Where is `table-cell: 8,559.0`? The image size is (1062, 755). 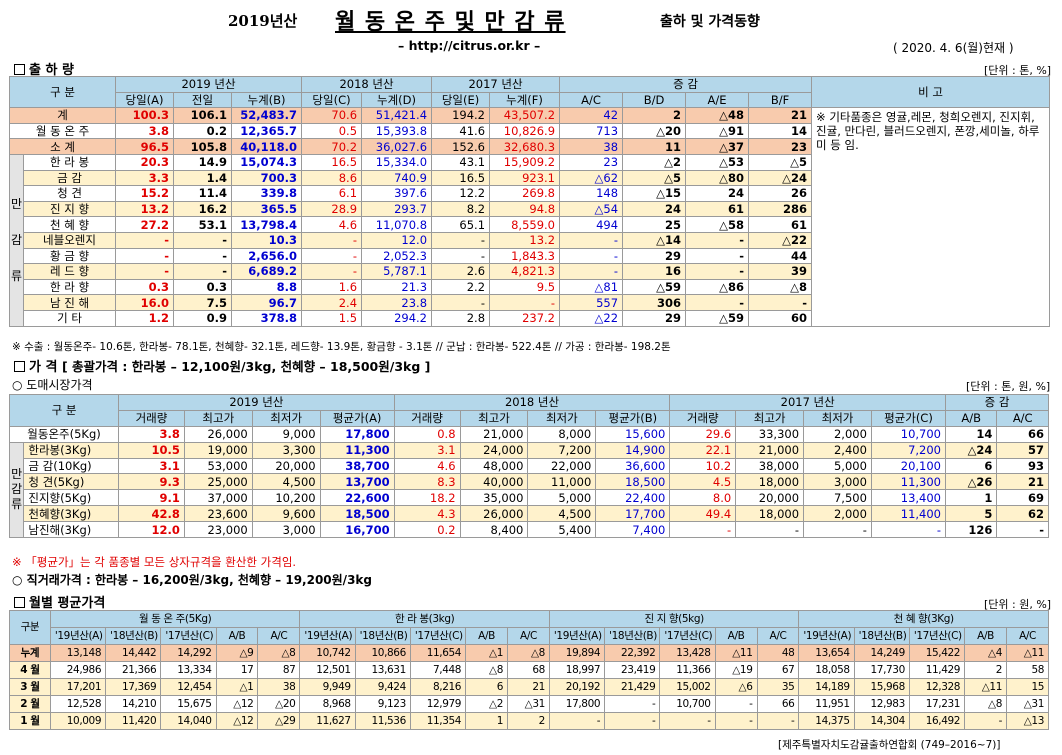 table-cell: 8,559.0 is located at coordinates (525, 224).